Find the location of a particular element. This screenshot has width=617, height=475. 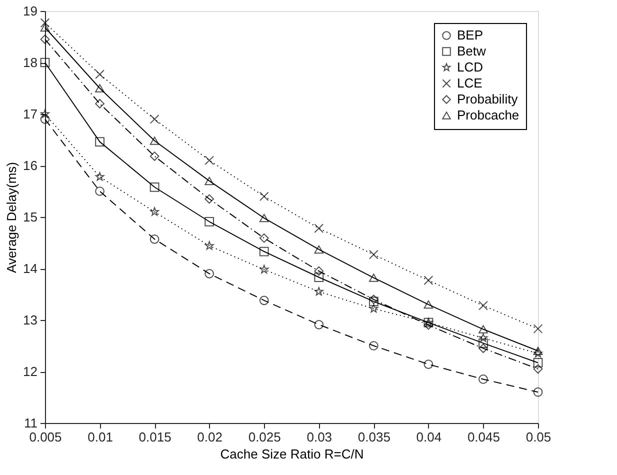

y-tick-label: 18 is located at coordinates (30, 62).